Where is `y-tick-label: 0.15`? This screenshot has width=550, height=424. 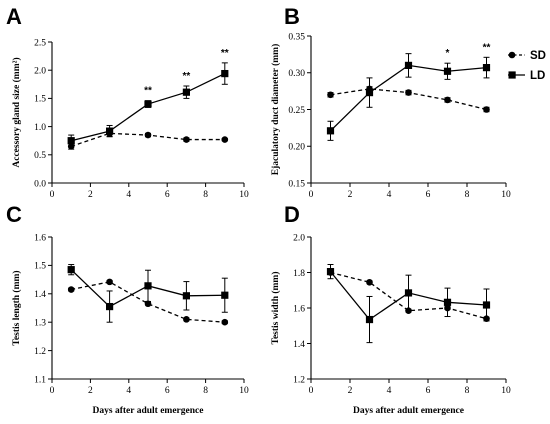
y-tick-label: 0.15 is located at coordinates (296, 184).